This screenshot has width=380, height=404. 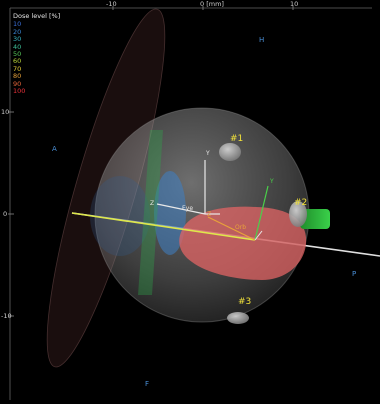 I want to click on orientation-head: H, so click(x=262, y=40).